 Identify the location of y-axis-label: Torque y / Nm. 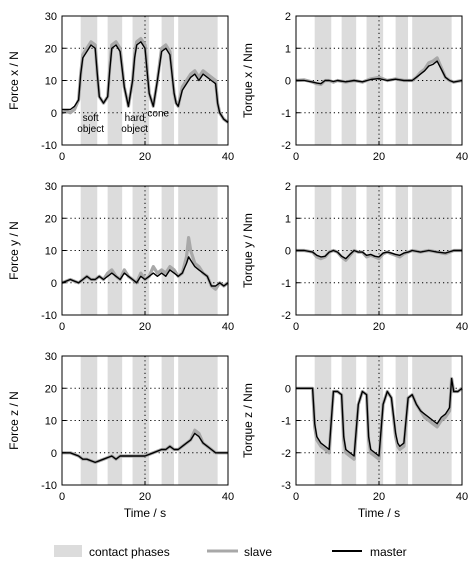
(248, 250).